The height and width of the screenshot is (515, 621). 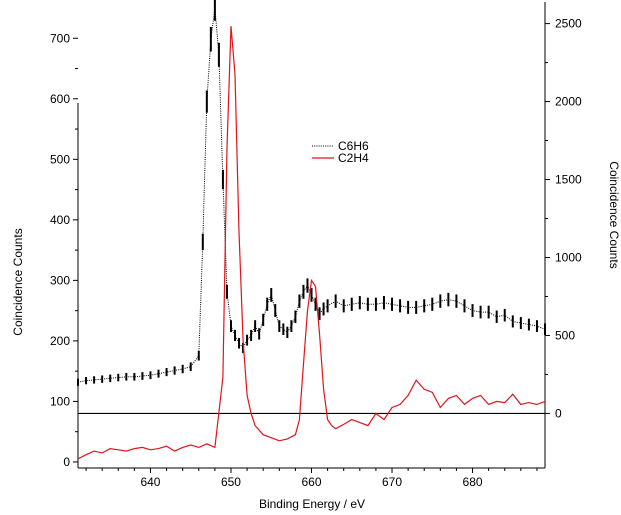 I want to click on x-tick-label: 650, so click(x=231, y=482).